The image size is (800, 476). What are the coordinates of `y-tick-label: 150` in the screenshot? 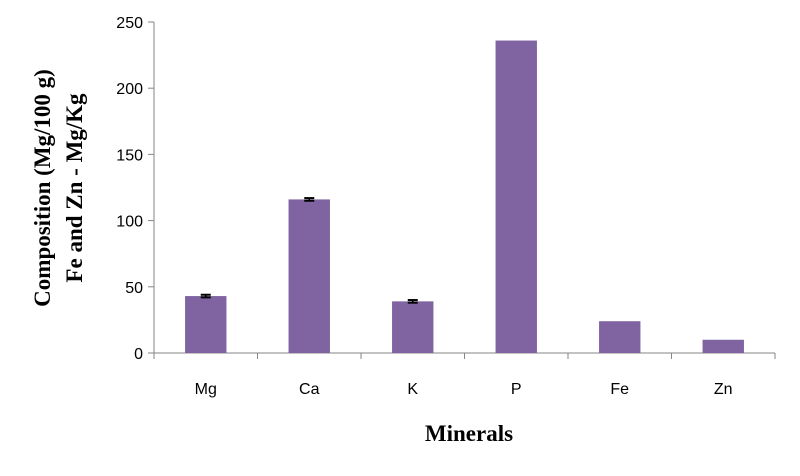 It's located at (129, 155).